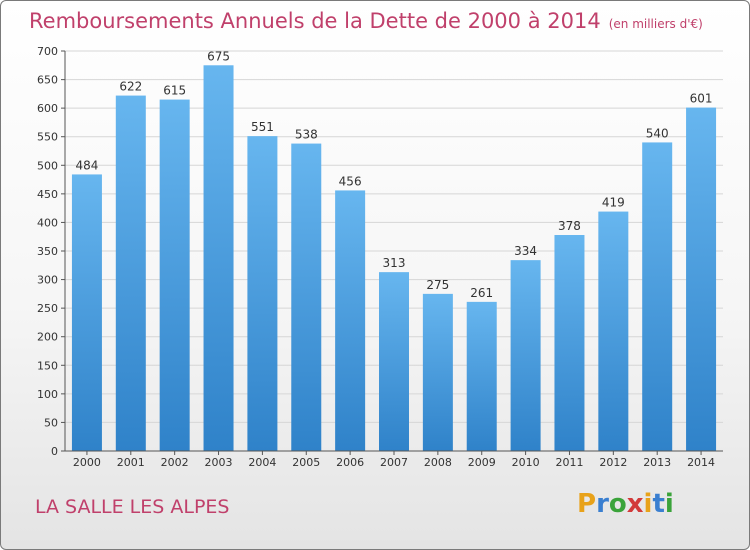 This screenshot has height=550, width=750. What do you see at coordinates (657, 133) in the screenshot?
I see `bar-value-label: 540` at bounding box center [657, 133].